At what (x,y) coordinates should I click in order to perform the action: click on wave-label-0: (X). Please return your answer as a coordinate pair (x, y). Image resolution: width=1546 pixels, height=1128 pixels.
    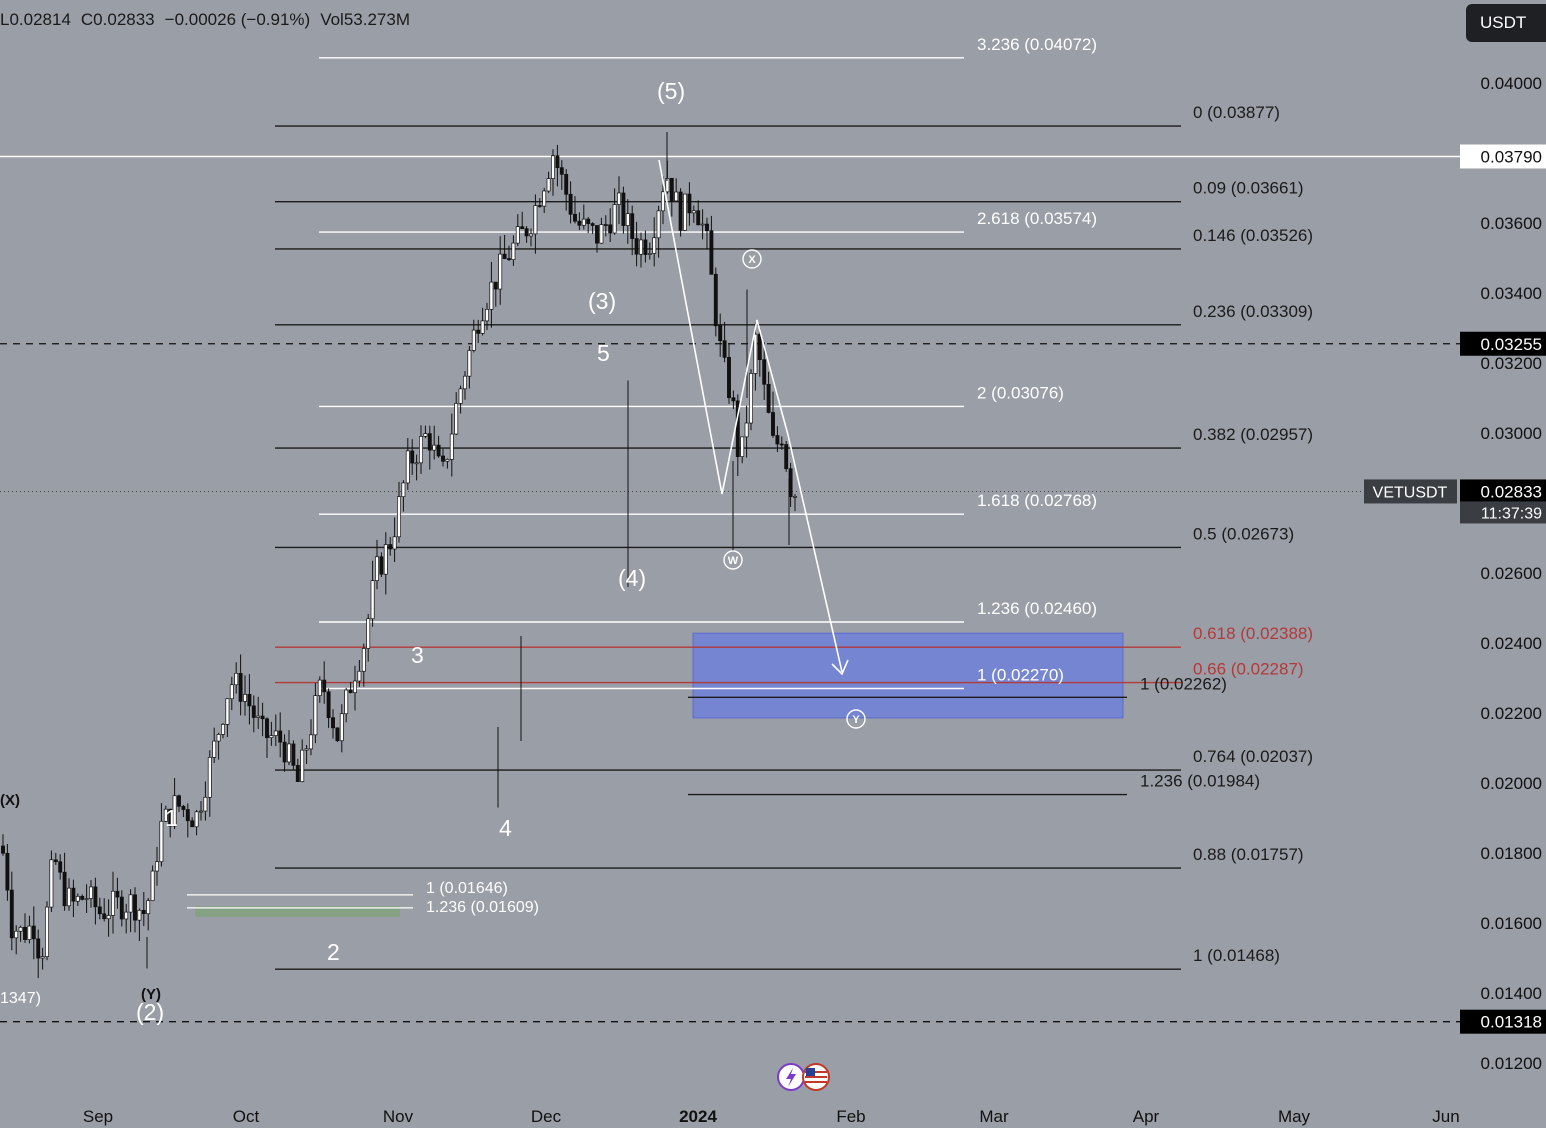
    Looking at the image, I should click on (10, 800).